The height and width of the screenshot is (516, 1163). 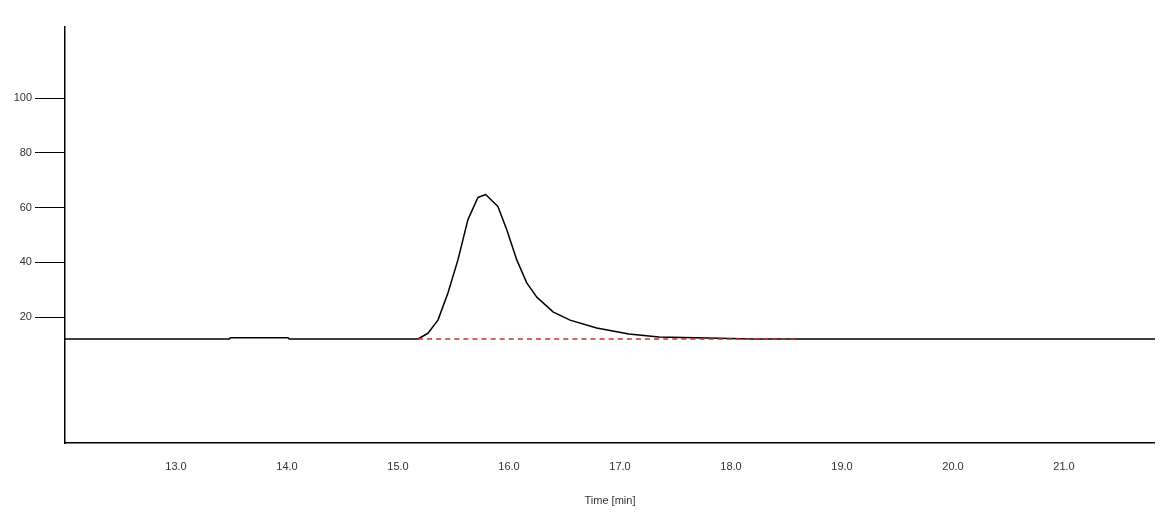 What do you see at coordinates (842, 465) in the screenshot?
I see `x-tick-label: 19.0` at bounding box center [842, 465].